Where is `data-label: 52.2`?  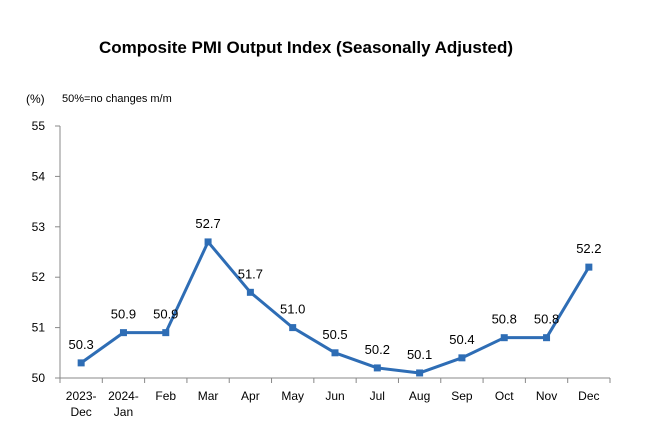 data-label: 52.2 is located at coordinates (588, 248).